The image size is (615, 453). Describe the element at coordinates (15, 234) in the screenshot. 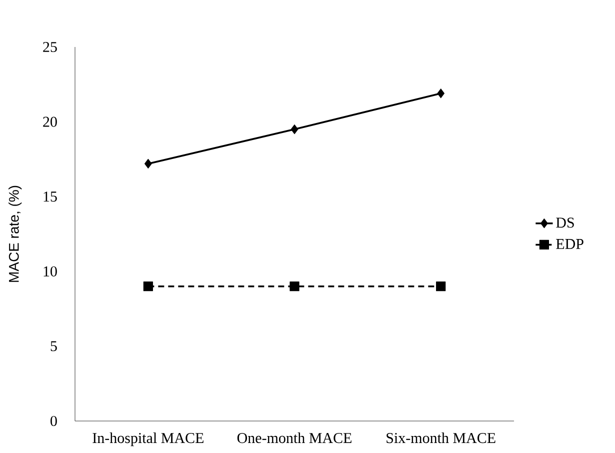

I see `y-axis-title: MACE rate, (%)` at that location.